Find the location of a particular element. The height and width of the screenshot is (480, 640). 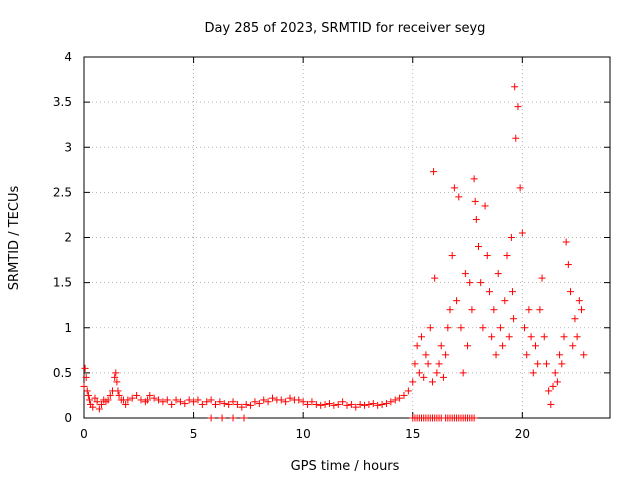

y-tick-label: 3.5 is located at coordinates (62, 102).